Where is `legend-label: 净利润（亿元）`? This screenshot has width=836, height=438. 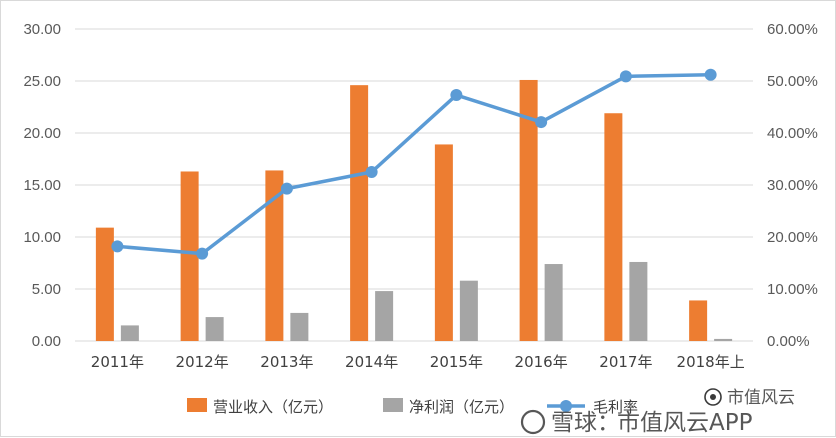
legend-label: 净利润（亿元） is located at coordinates (461, 407).